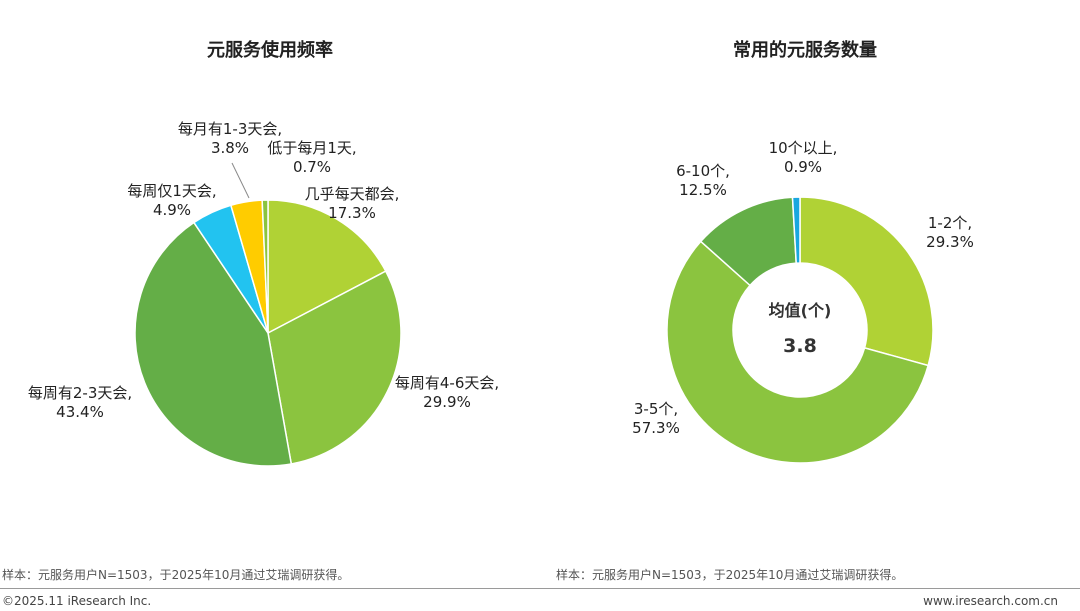 This screenshot has height=611, width=1080. I want to click on donut-data-label-0: 1-2个, 29.3%, so click(950, 232).